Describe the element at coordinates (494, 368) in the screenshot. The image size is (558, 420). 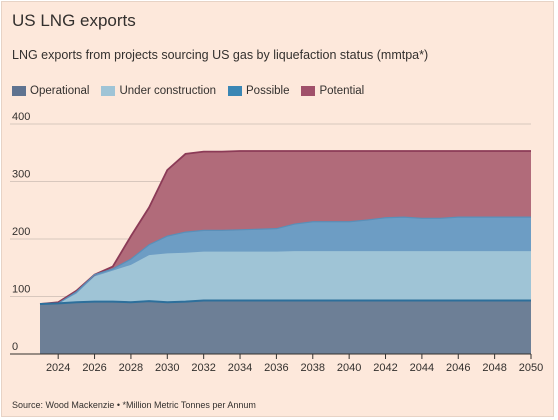
I see `x-tick-label: 2048` at that location.